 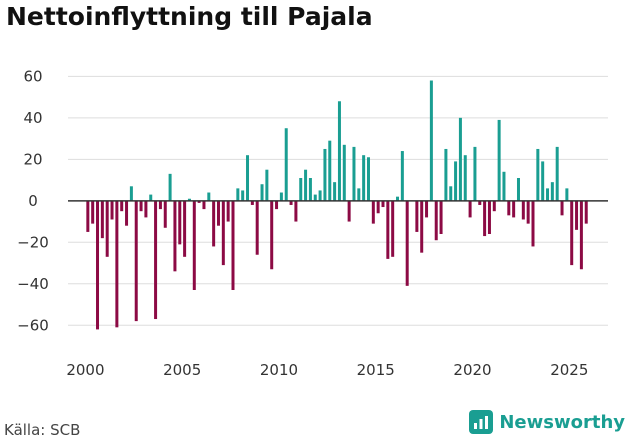 What do you see at coordinates (32, 76) in the screenshot?
I see `y-tick-label: 60` at bounding box center [32, 76].